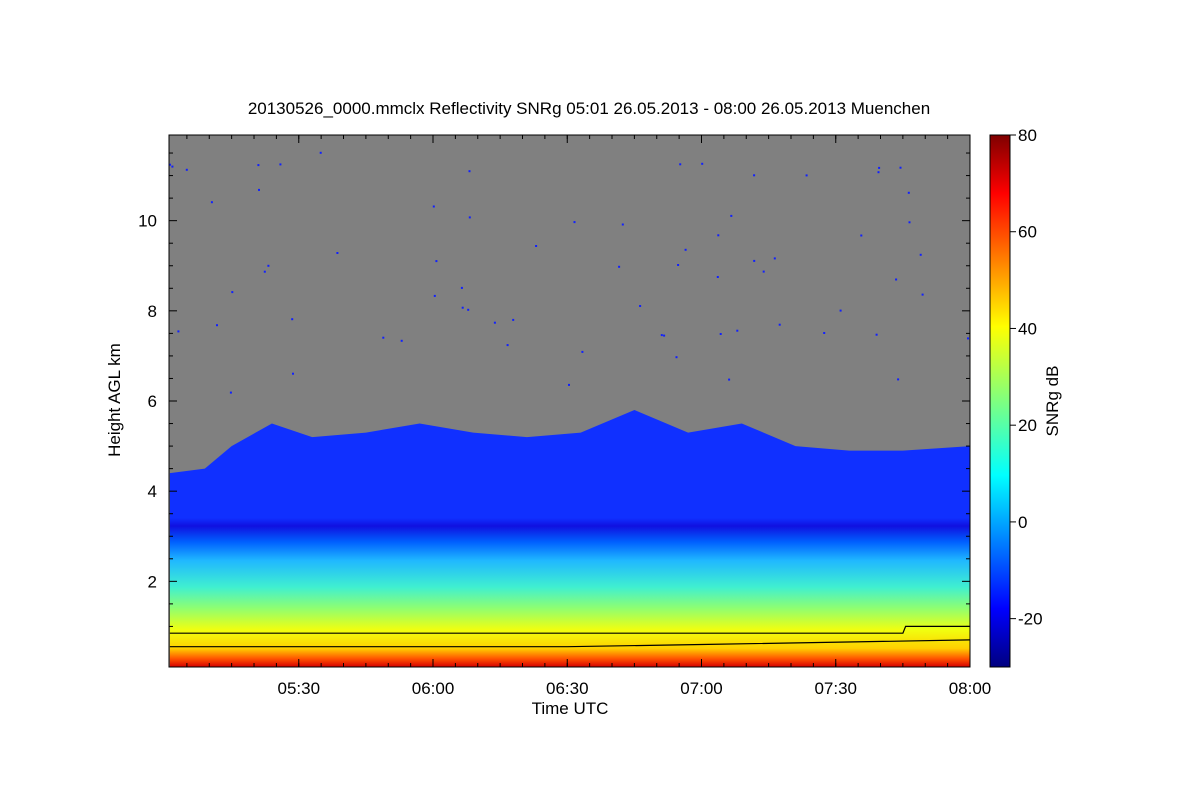 The height and width of the screenshot is (800, 1200). What do you see at coordinates (1027, 425) in the screenshot?
I see `colorbar-tick-label: 20` at bounding box center [1027, 425].